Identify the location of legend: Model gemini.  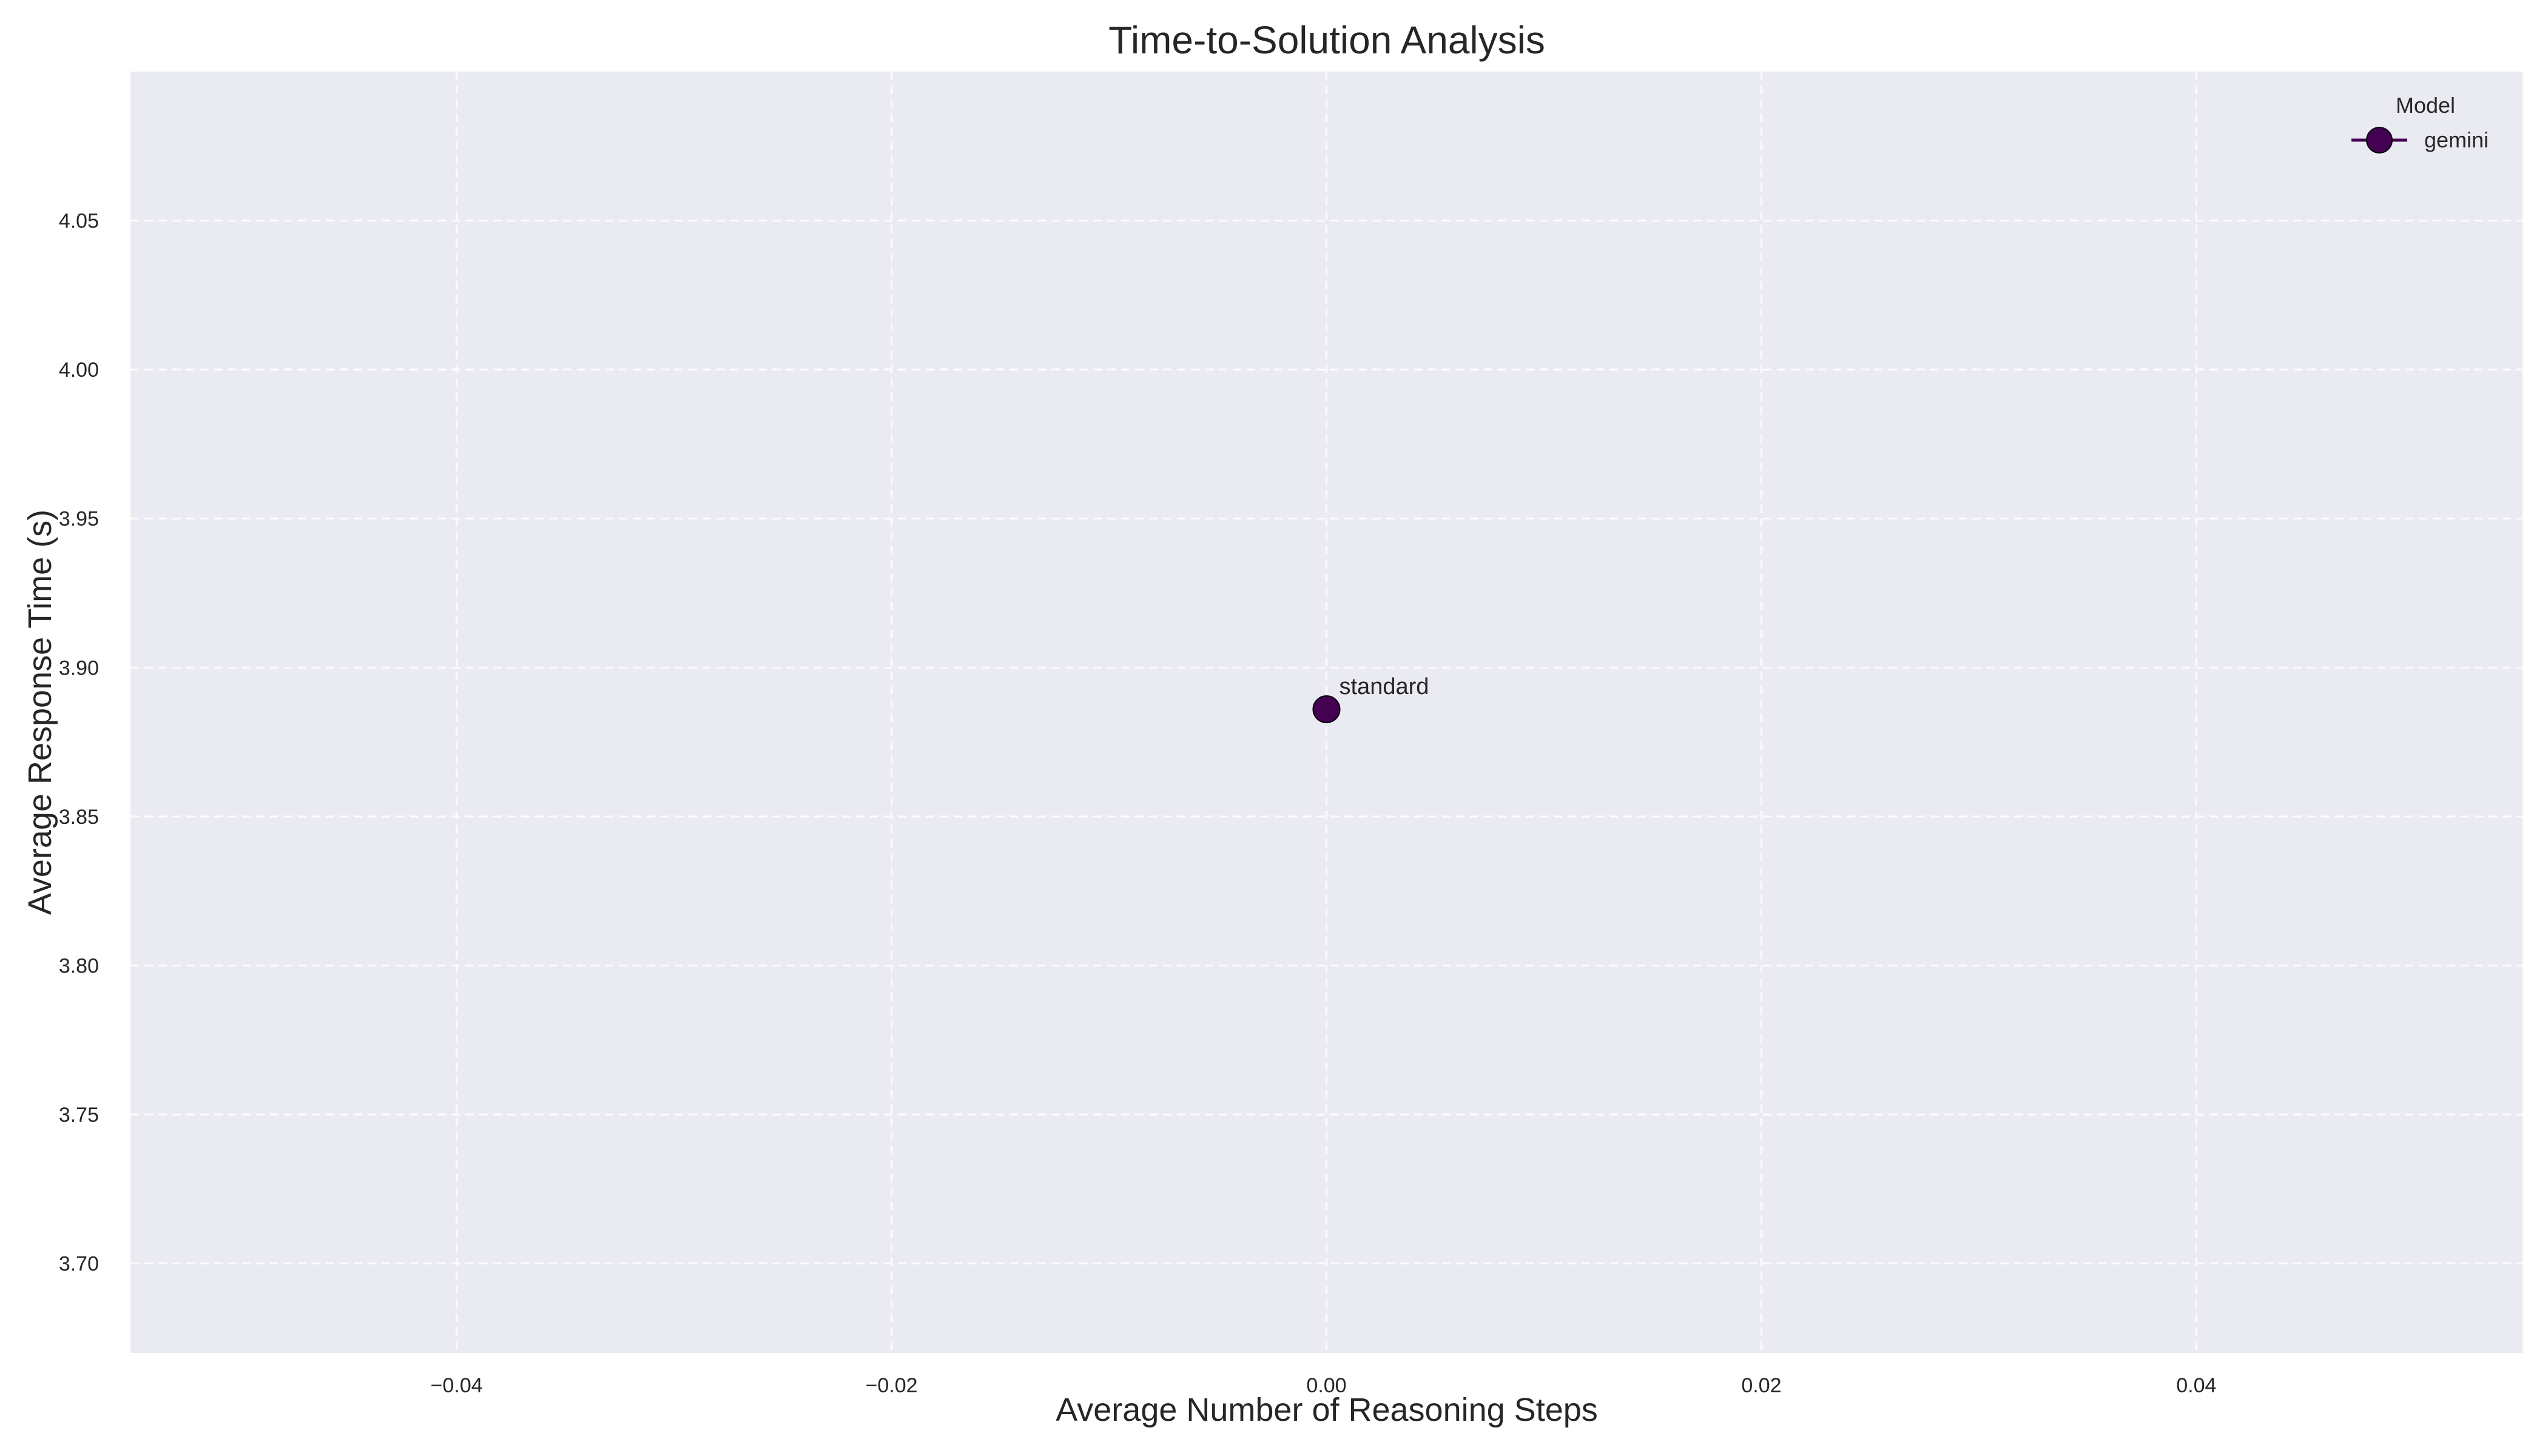
(2420, 123).